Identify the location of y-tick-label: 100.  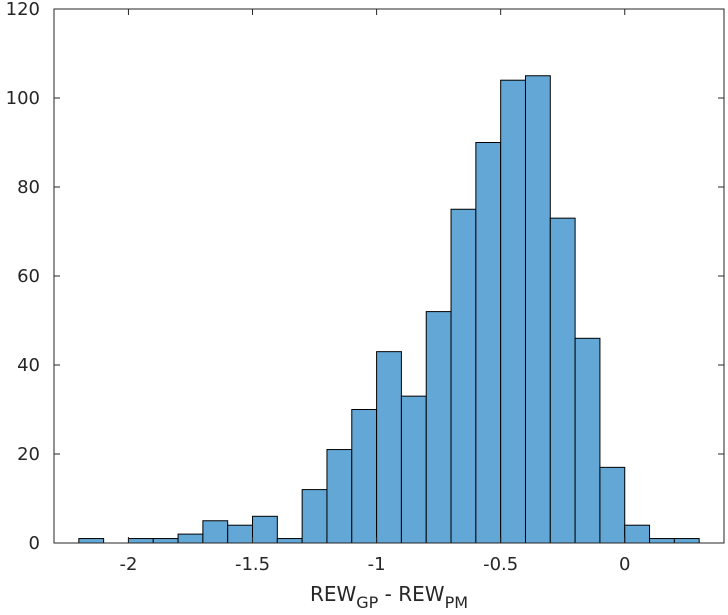
(23, 98).